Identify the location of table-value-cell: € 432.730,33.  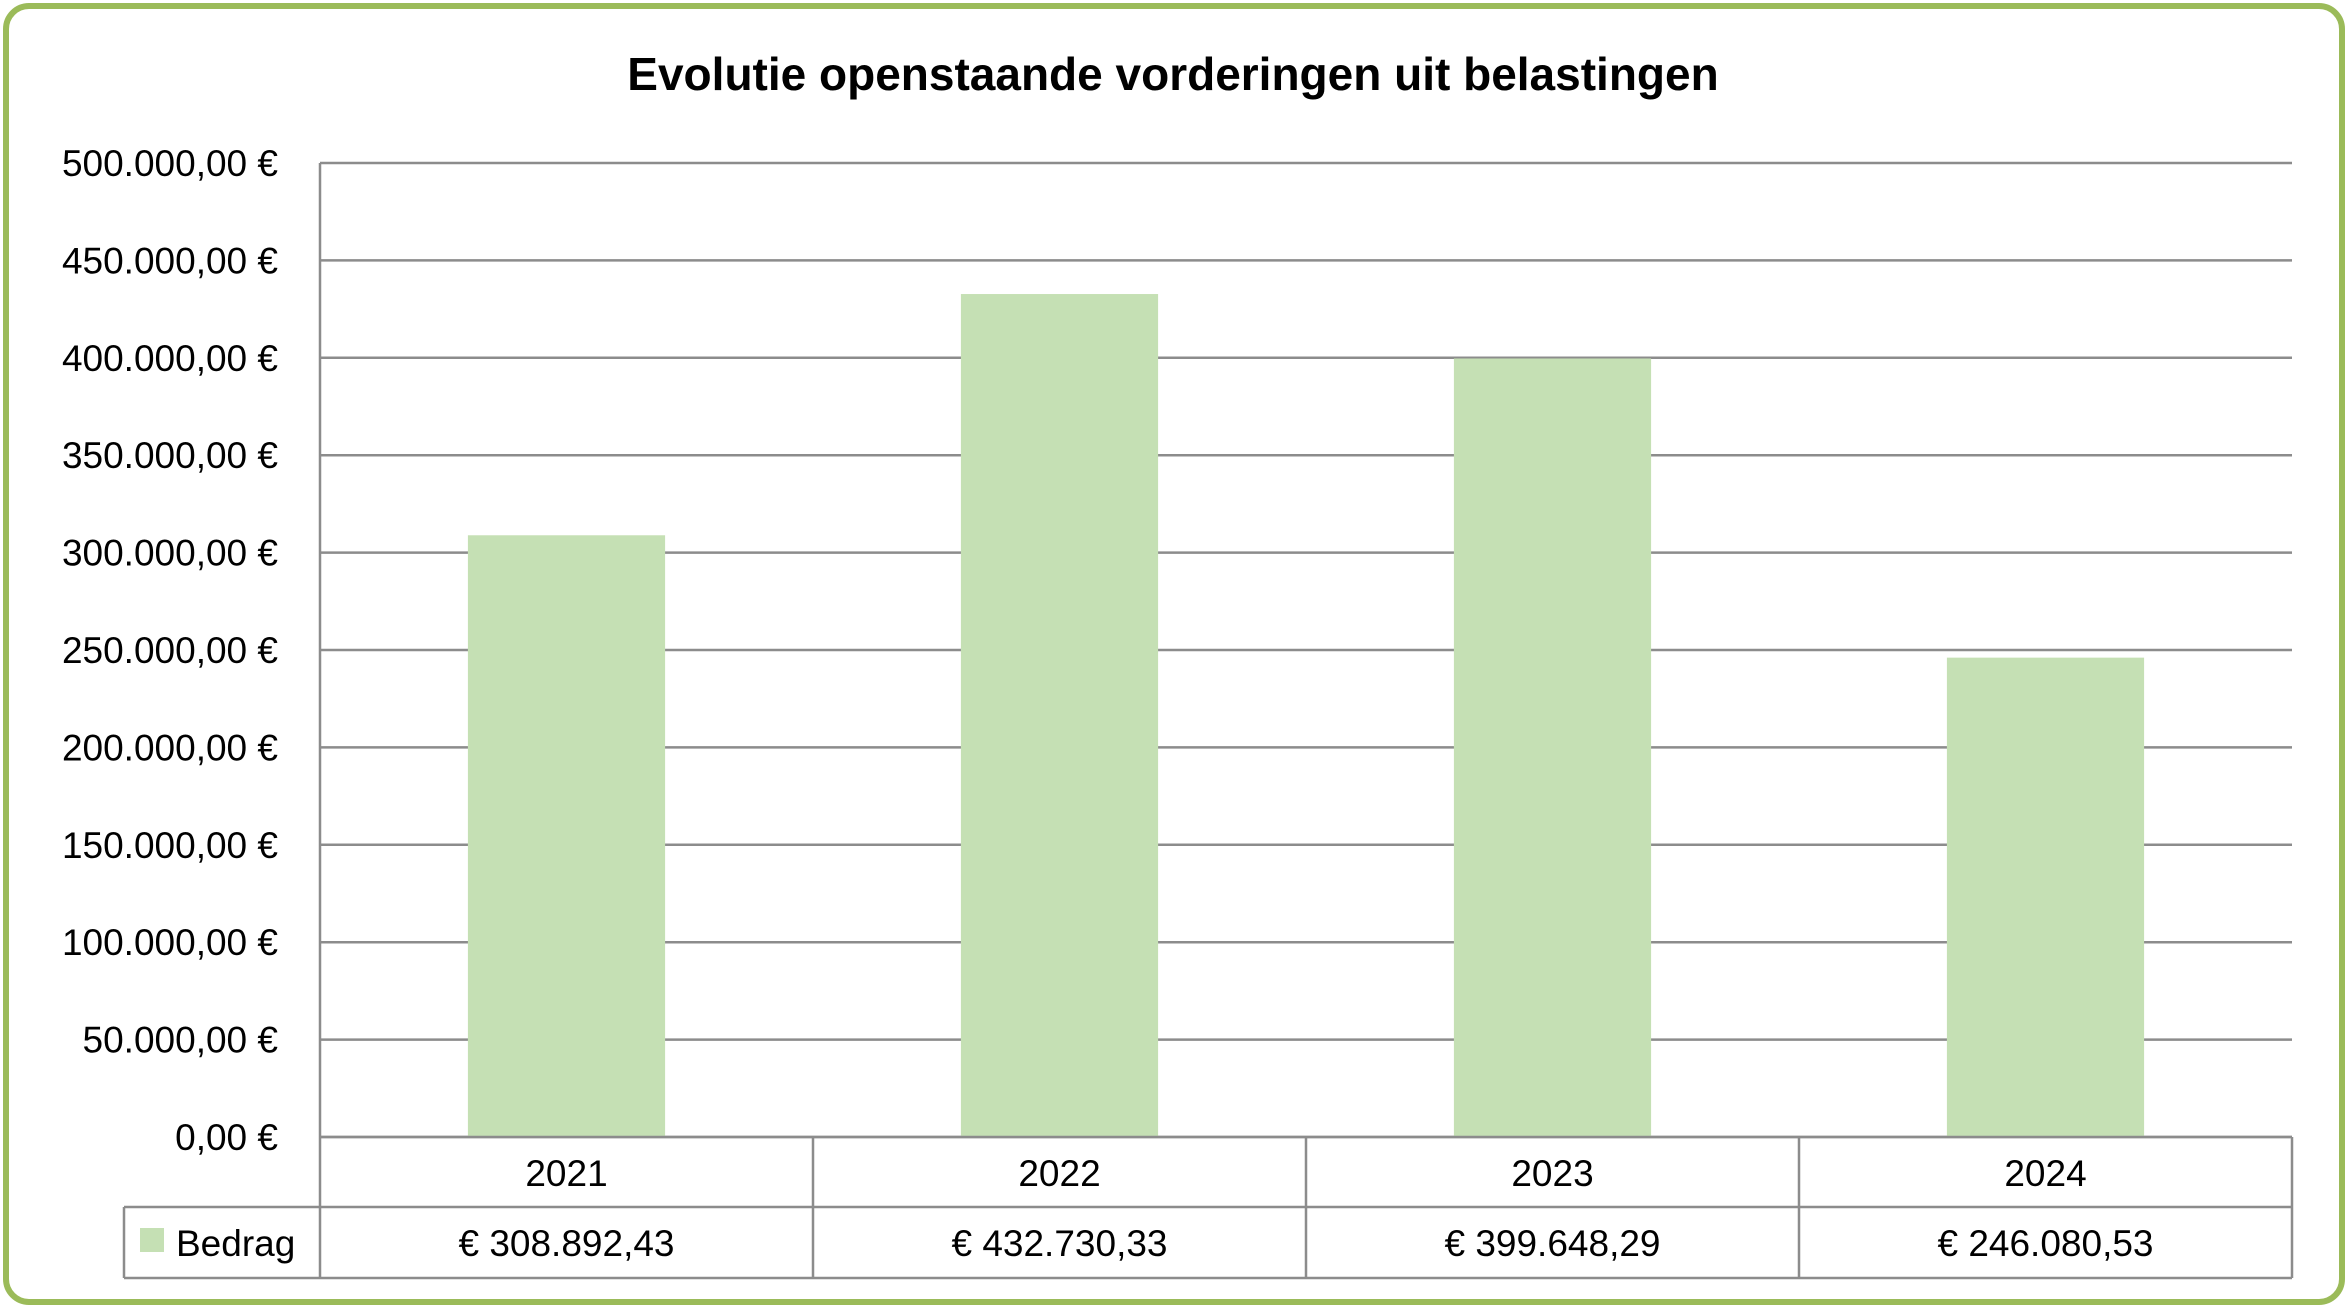
(1059, 1243).